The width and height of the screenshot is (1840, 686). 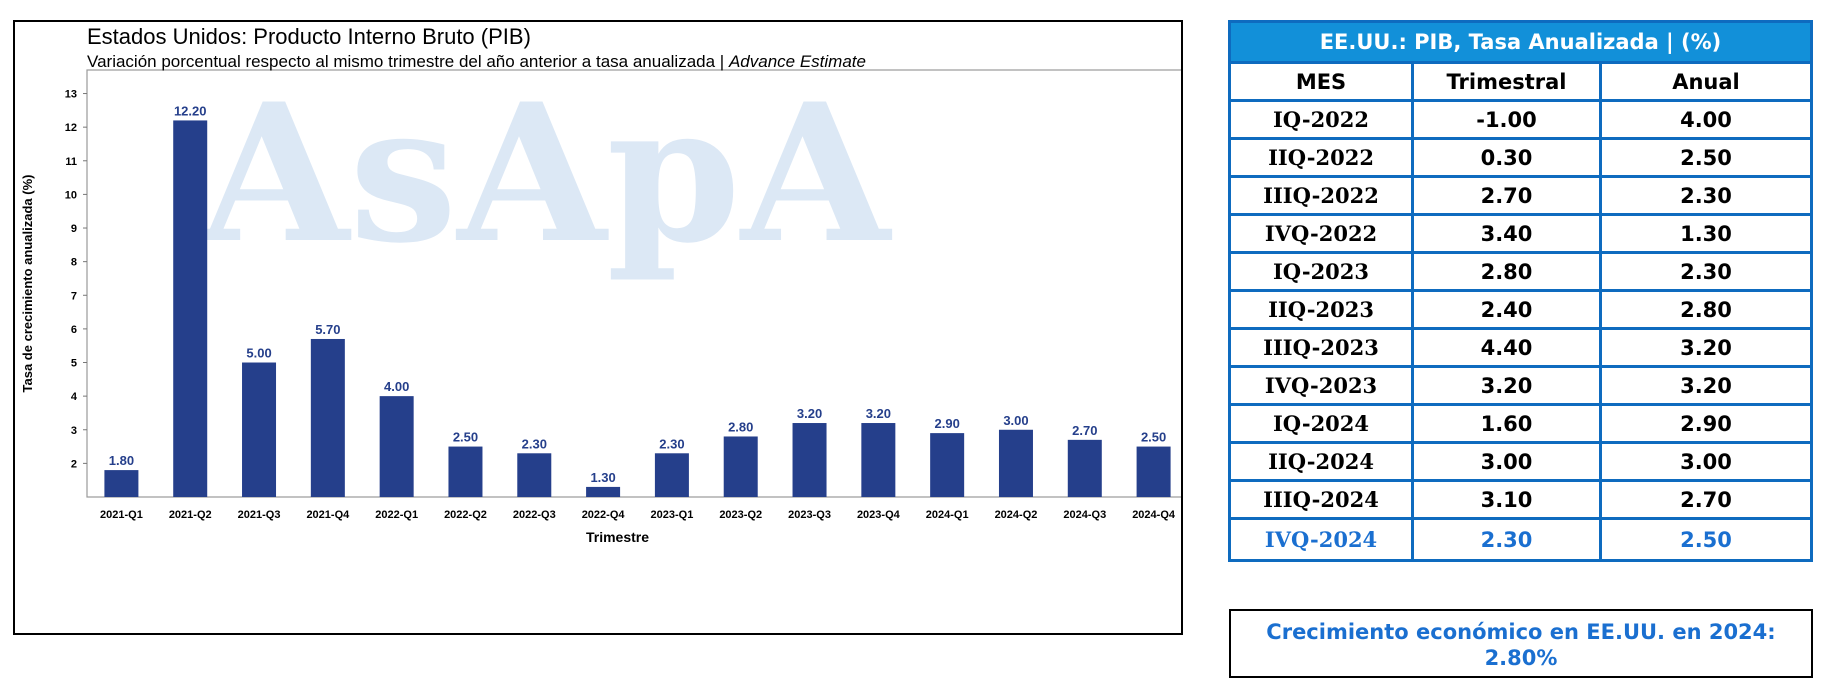 I want to click on table-header-row: MES Trimestral Anual, so click(x=1520, y=81).